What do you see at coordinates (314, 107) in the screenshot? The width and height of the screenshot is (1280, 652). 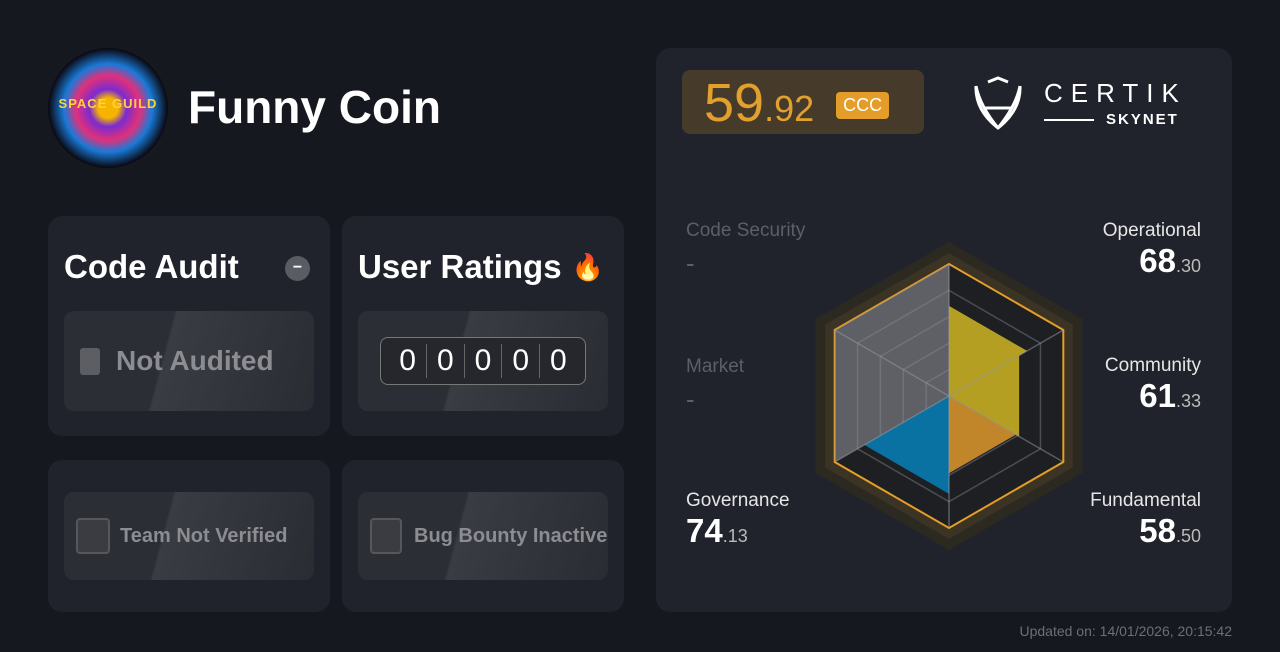 I see `project-name: Funny Coin` at bounding box center [314, 107].